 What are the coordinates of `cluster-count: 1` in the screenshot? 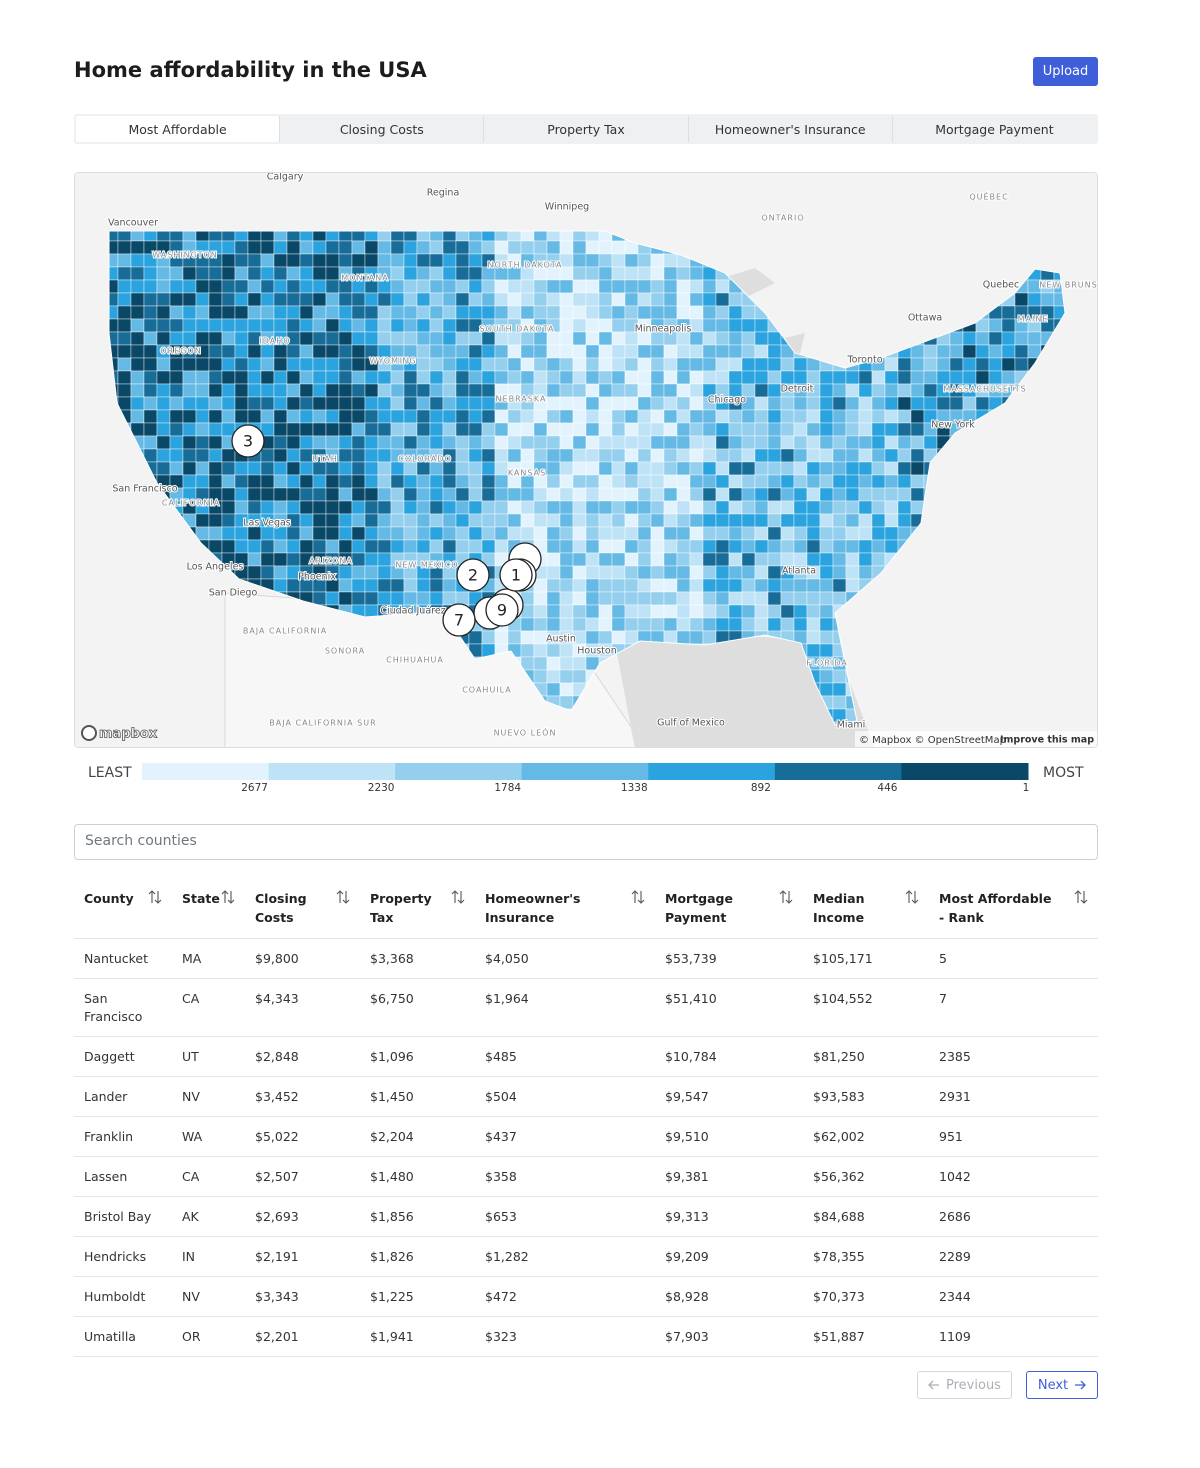 It's located at (516, 575).